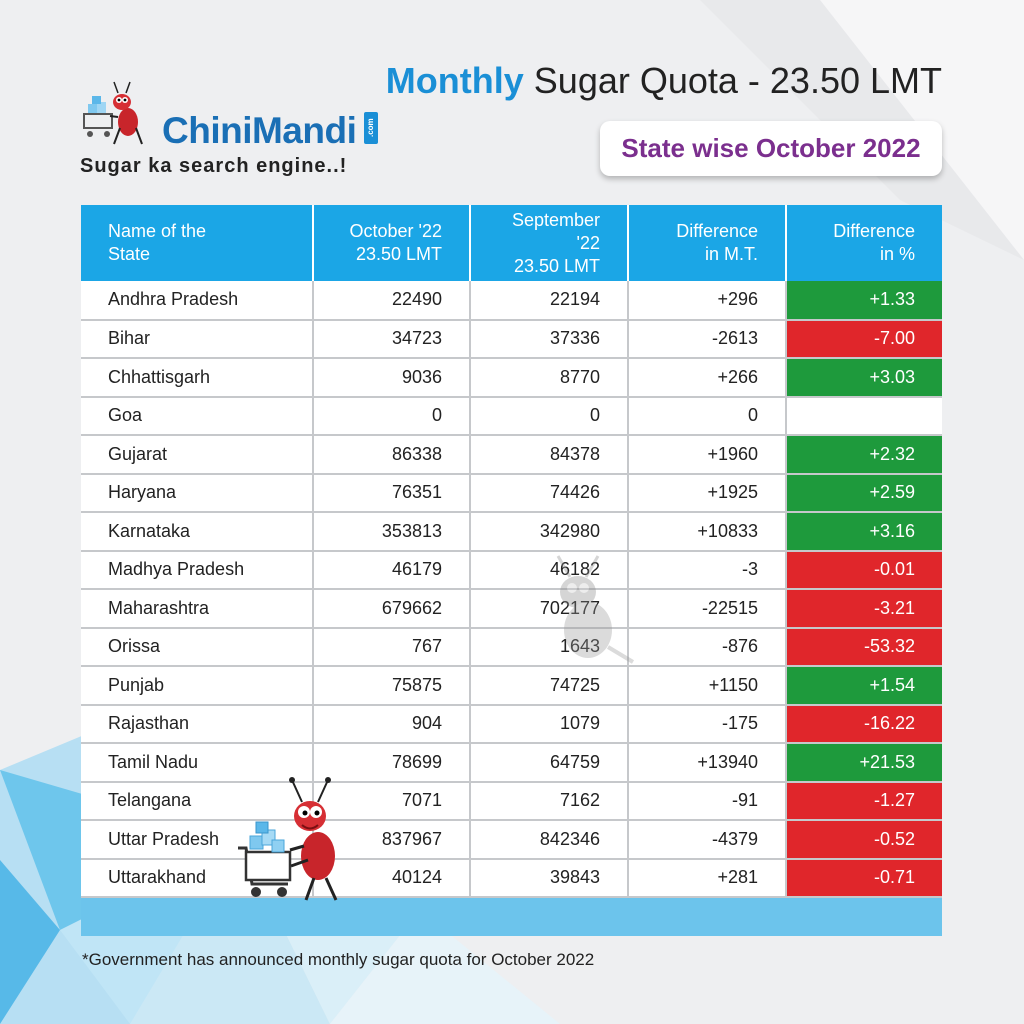 Image resolution: width=1024 pixels, height=1024 pixels. What do you see at coordinates (864, 493) in the screenshot?
I see `cell-difference-pct: +2.59` at bounding box center [864, 493].